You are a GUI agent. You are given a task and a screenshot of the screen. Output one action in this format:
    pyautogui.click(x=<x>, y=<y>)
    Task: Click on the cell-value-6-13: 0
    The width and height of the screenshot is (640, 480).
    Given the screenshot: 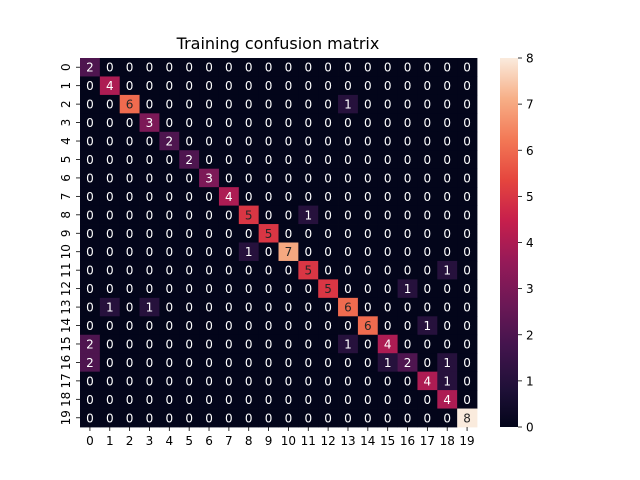 What is the action you would take?
    pyautogui.click(x=348, y=178)
    